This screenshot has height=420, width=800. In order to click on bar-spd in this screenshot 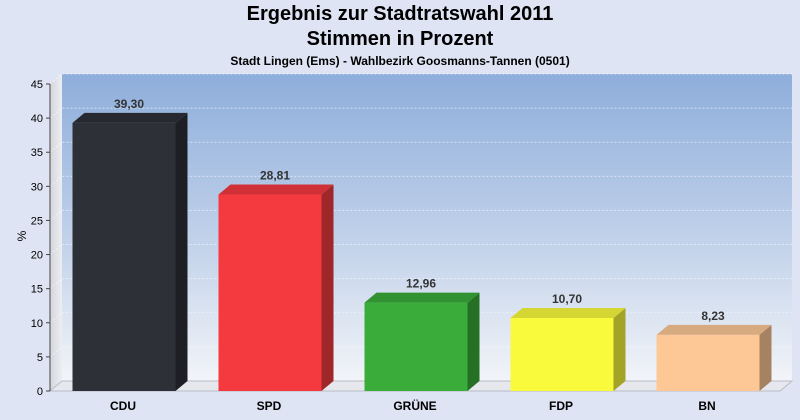, I will do `click(276, 287)`.